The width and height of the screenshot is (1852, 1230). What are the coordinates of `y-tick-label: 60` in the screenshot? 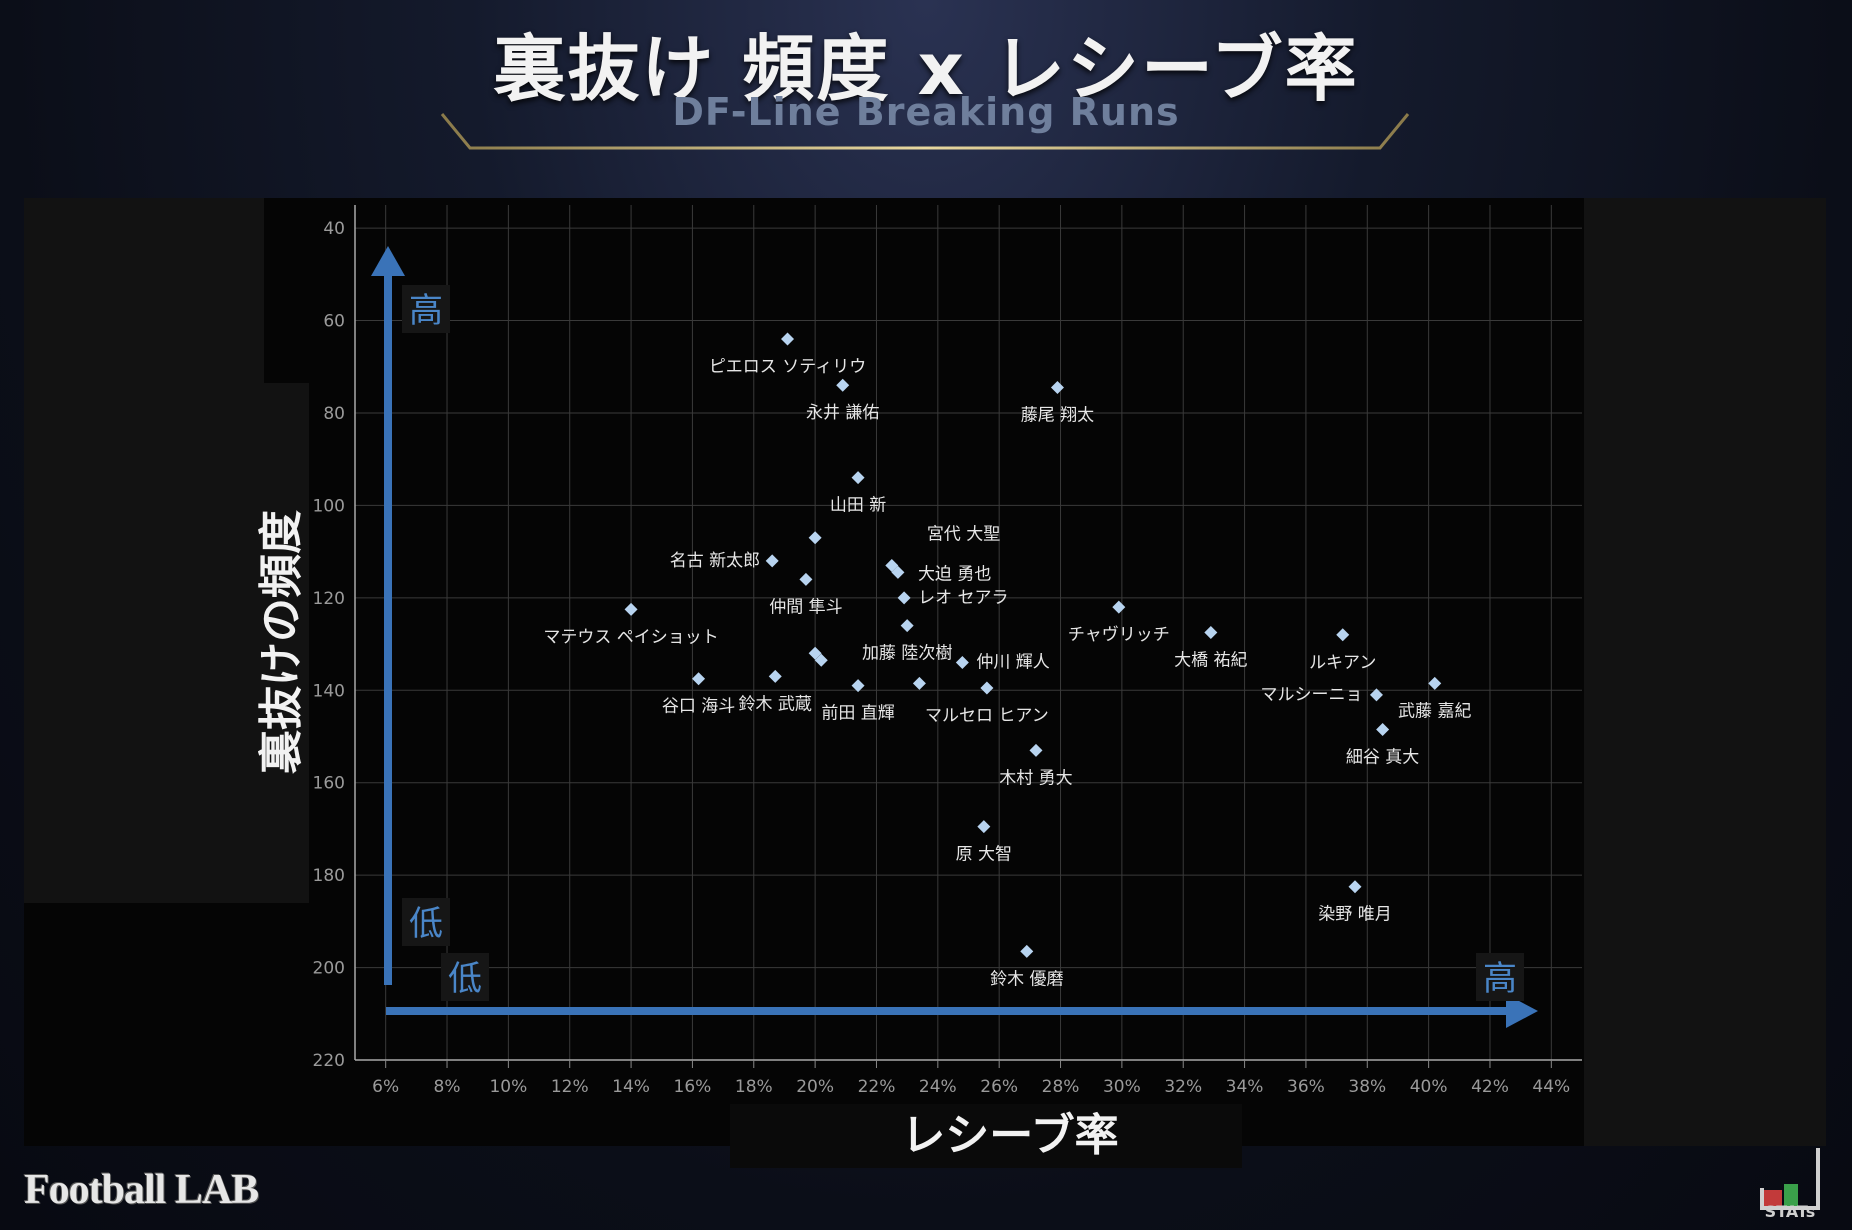 It's located at (334, 322).